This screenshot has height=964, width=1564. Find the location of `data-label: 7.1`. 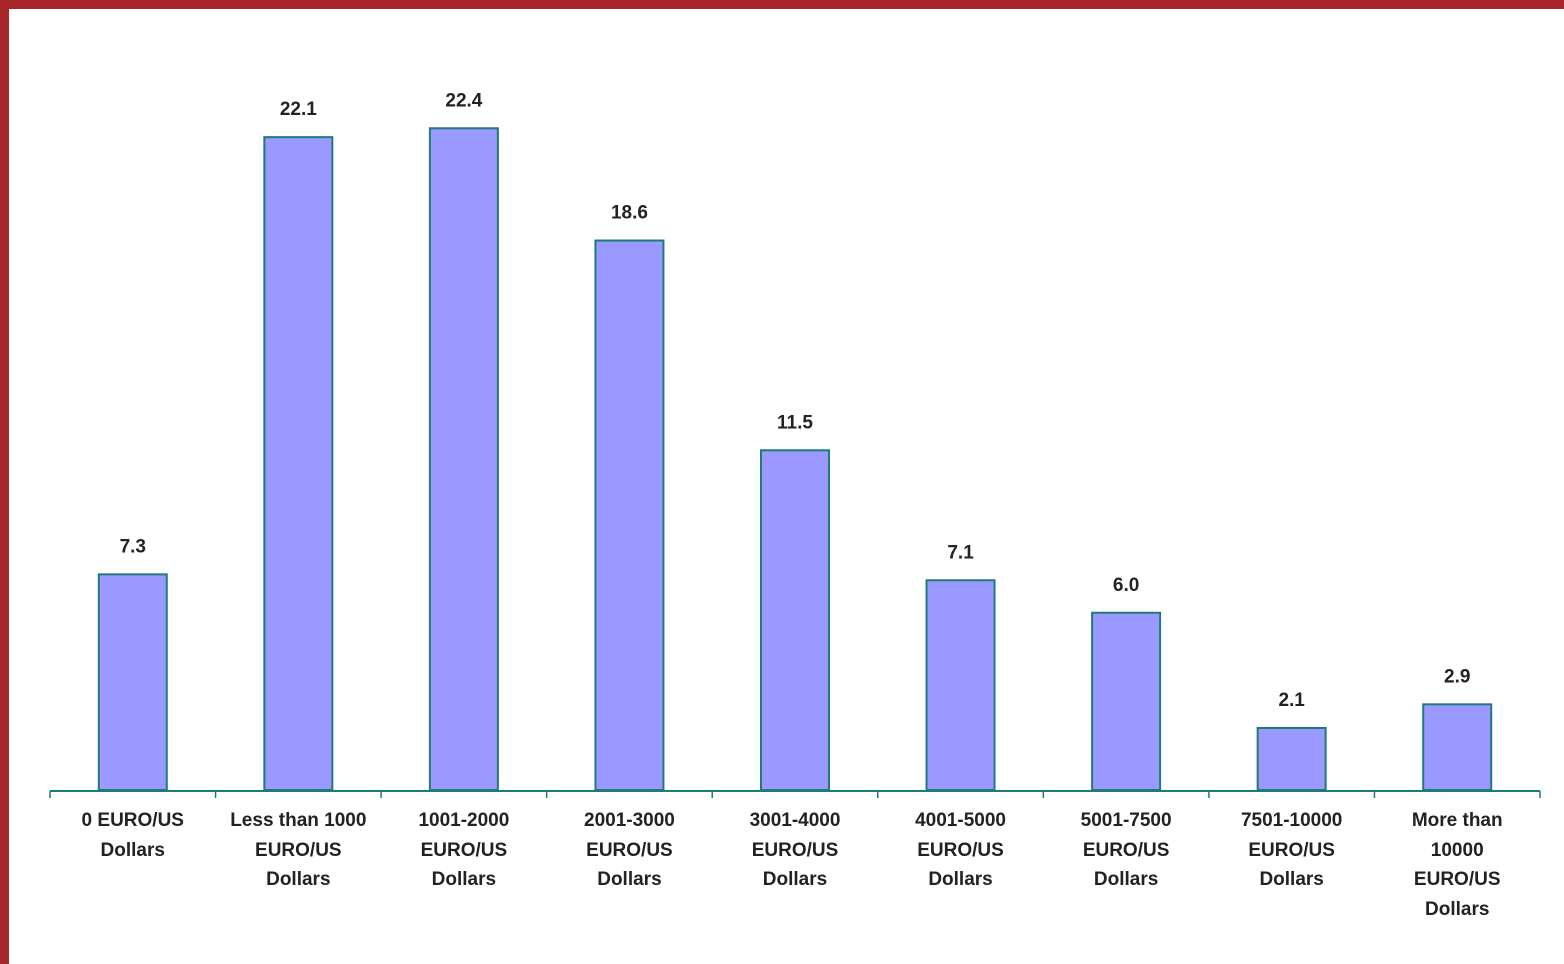

data-label: 7.1 is located at coordinates (960, 552).